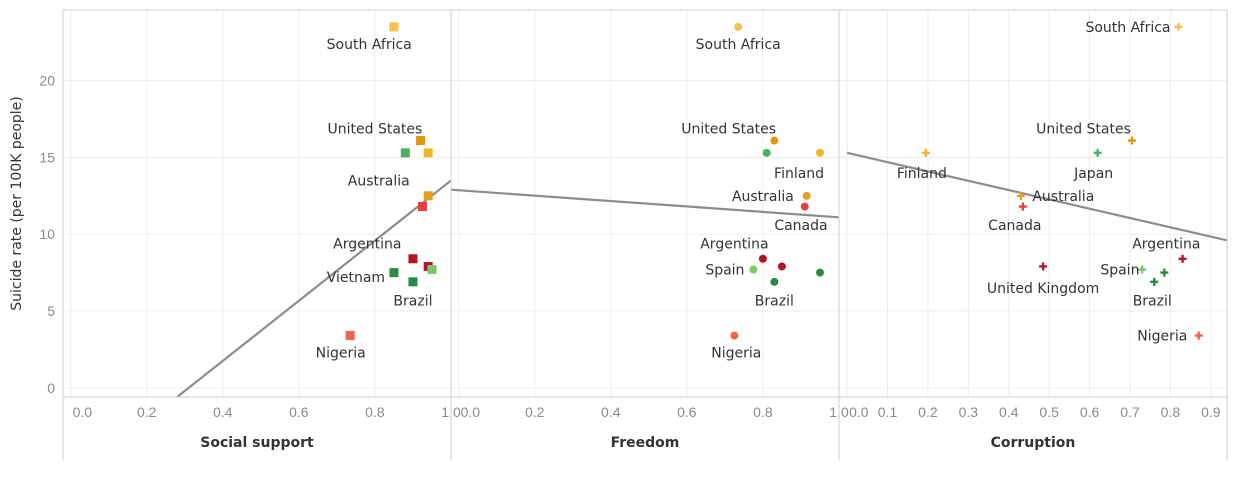  What do you see at coordinates (1093, 174) in the screenshot?
I see `data-label-japan: Japan` at bounding box center [1093, 174].